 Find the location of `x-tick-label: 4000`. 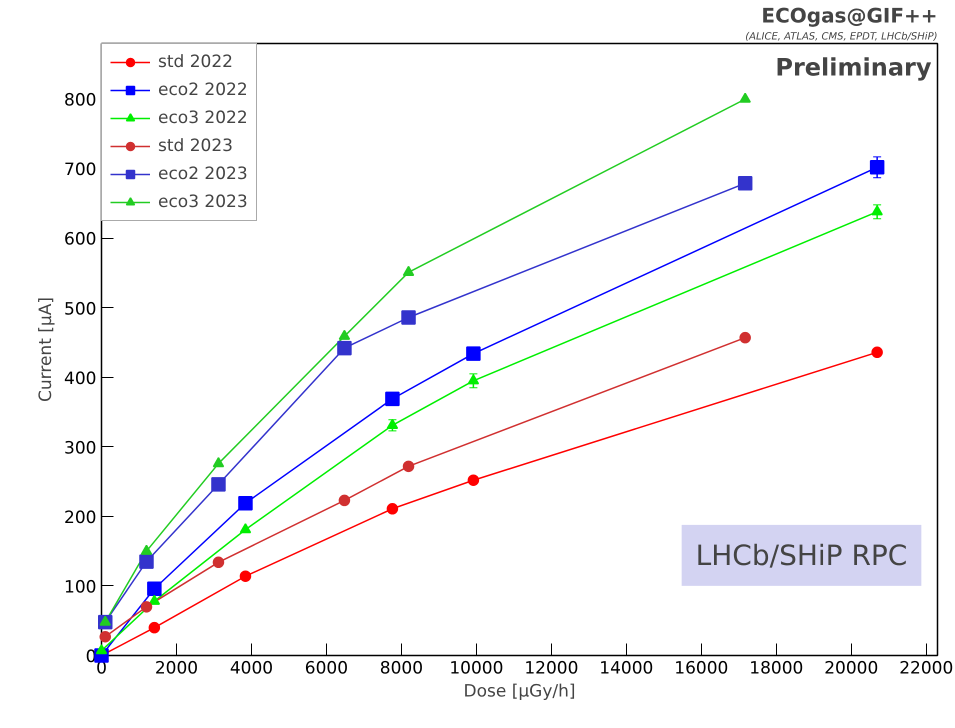

x-tick-label: 4000 is located at coordinates (252, 668).